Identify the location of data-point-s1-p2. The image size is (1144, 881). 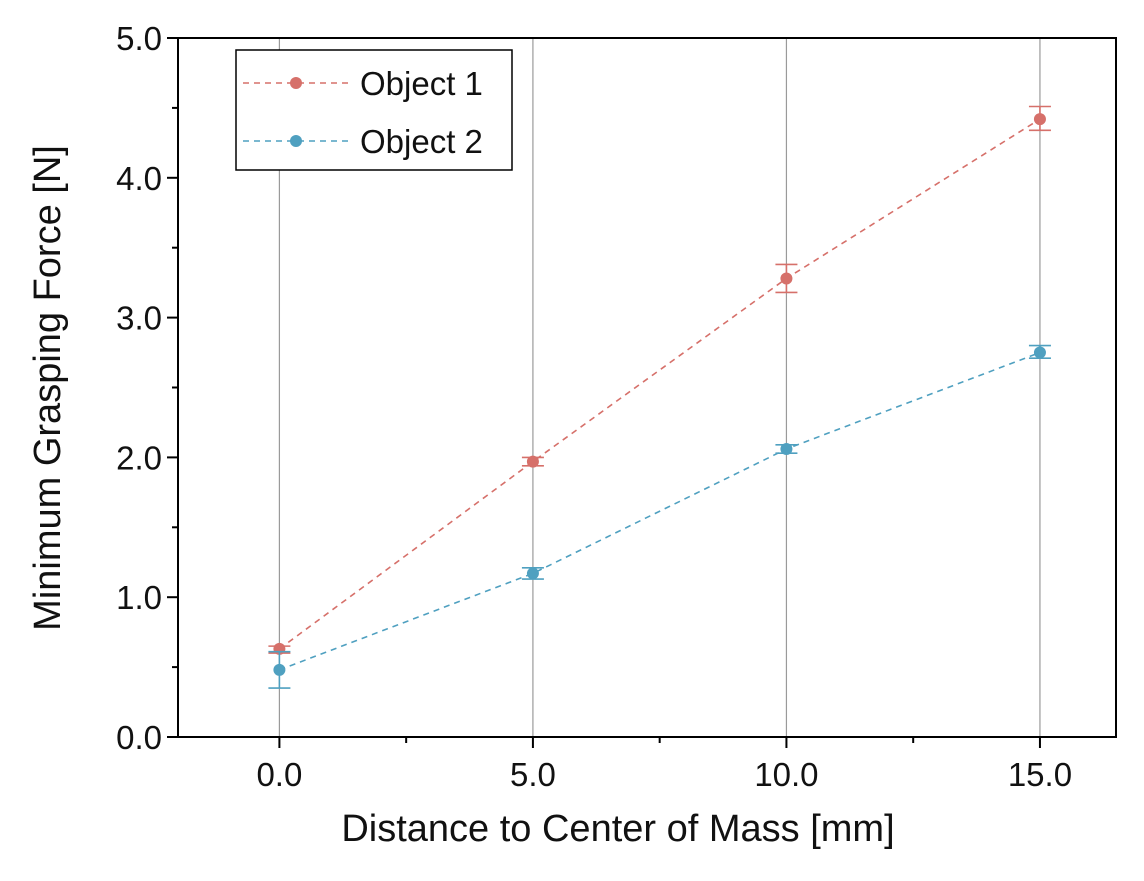
(786, 278).